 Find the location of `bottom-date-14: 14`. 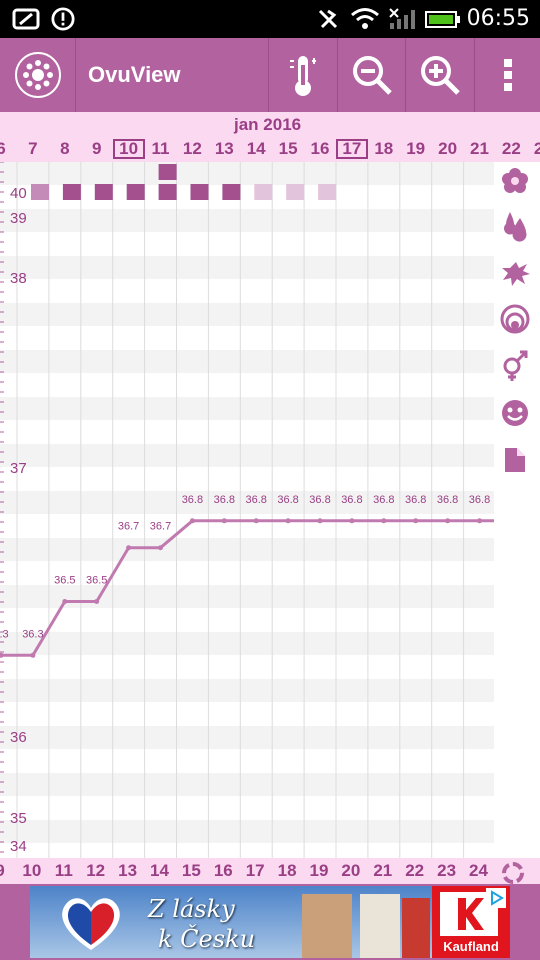

bottom-date-14: 14 is located at coordinates (159, 870).